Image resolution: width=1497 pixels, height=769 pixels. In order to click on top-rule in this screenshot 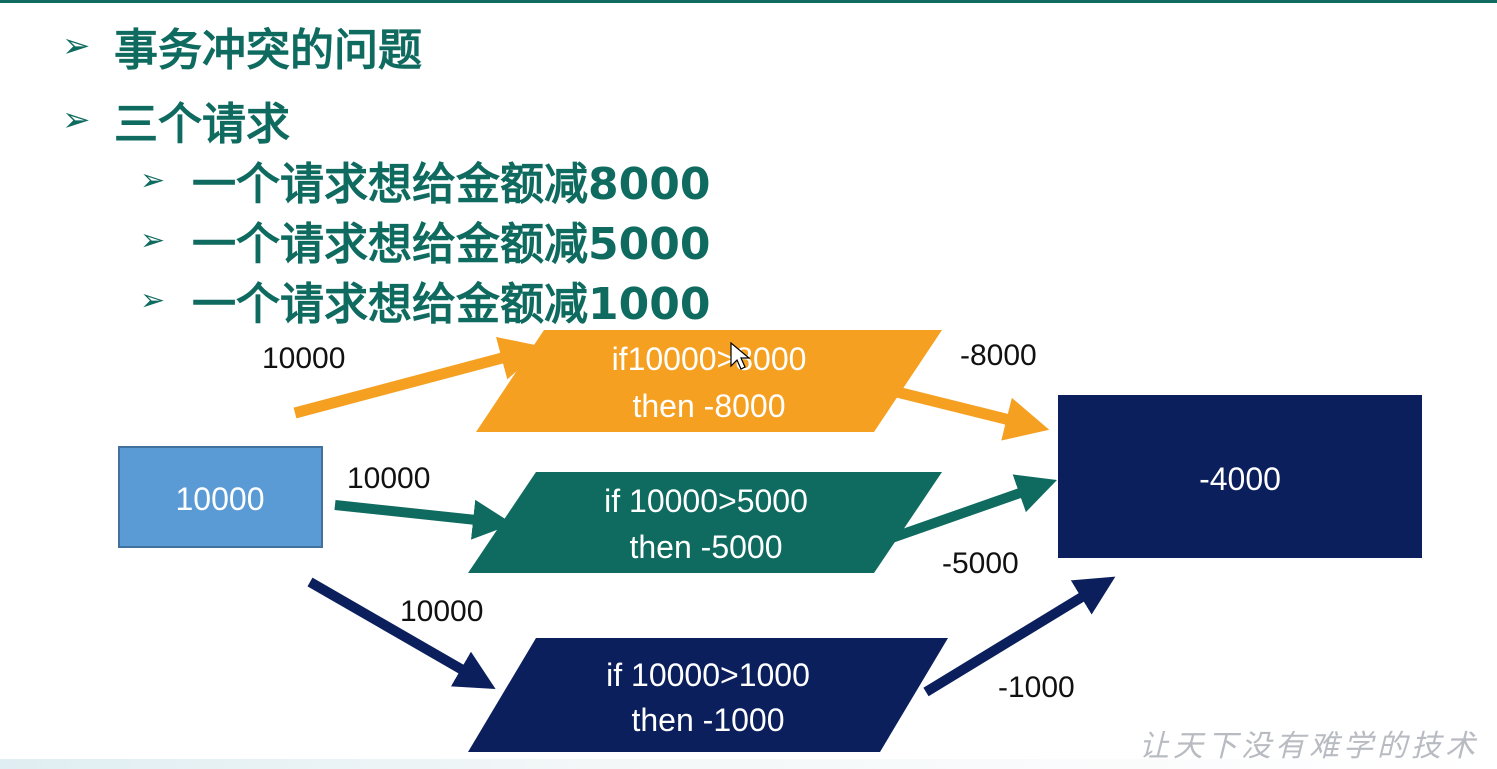, I will do `click(748, 1)`.